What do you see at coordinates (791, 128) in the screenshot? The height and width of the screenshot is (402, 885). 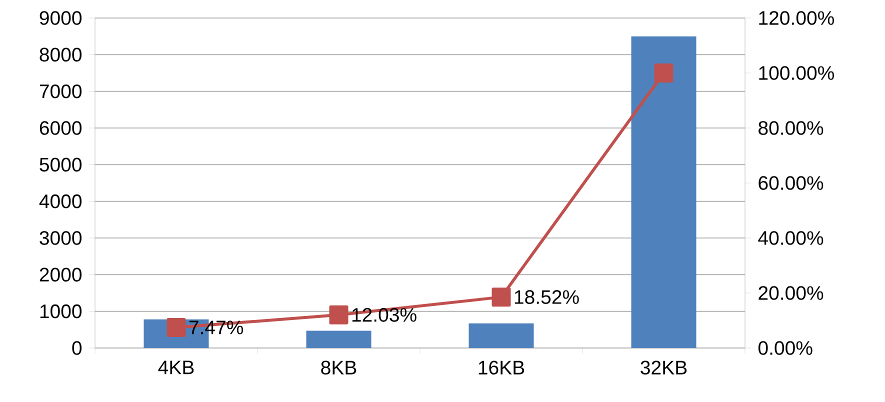 I see `y2-tick-label: 80.00%` at bounding box center [791, 128].